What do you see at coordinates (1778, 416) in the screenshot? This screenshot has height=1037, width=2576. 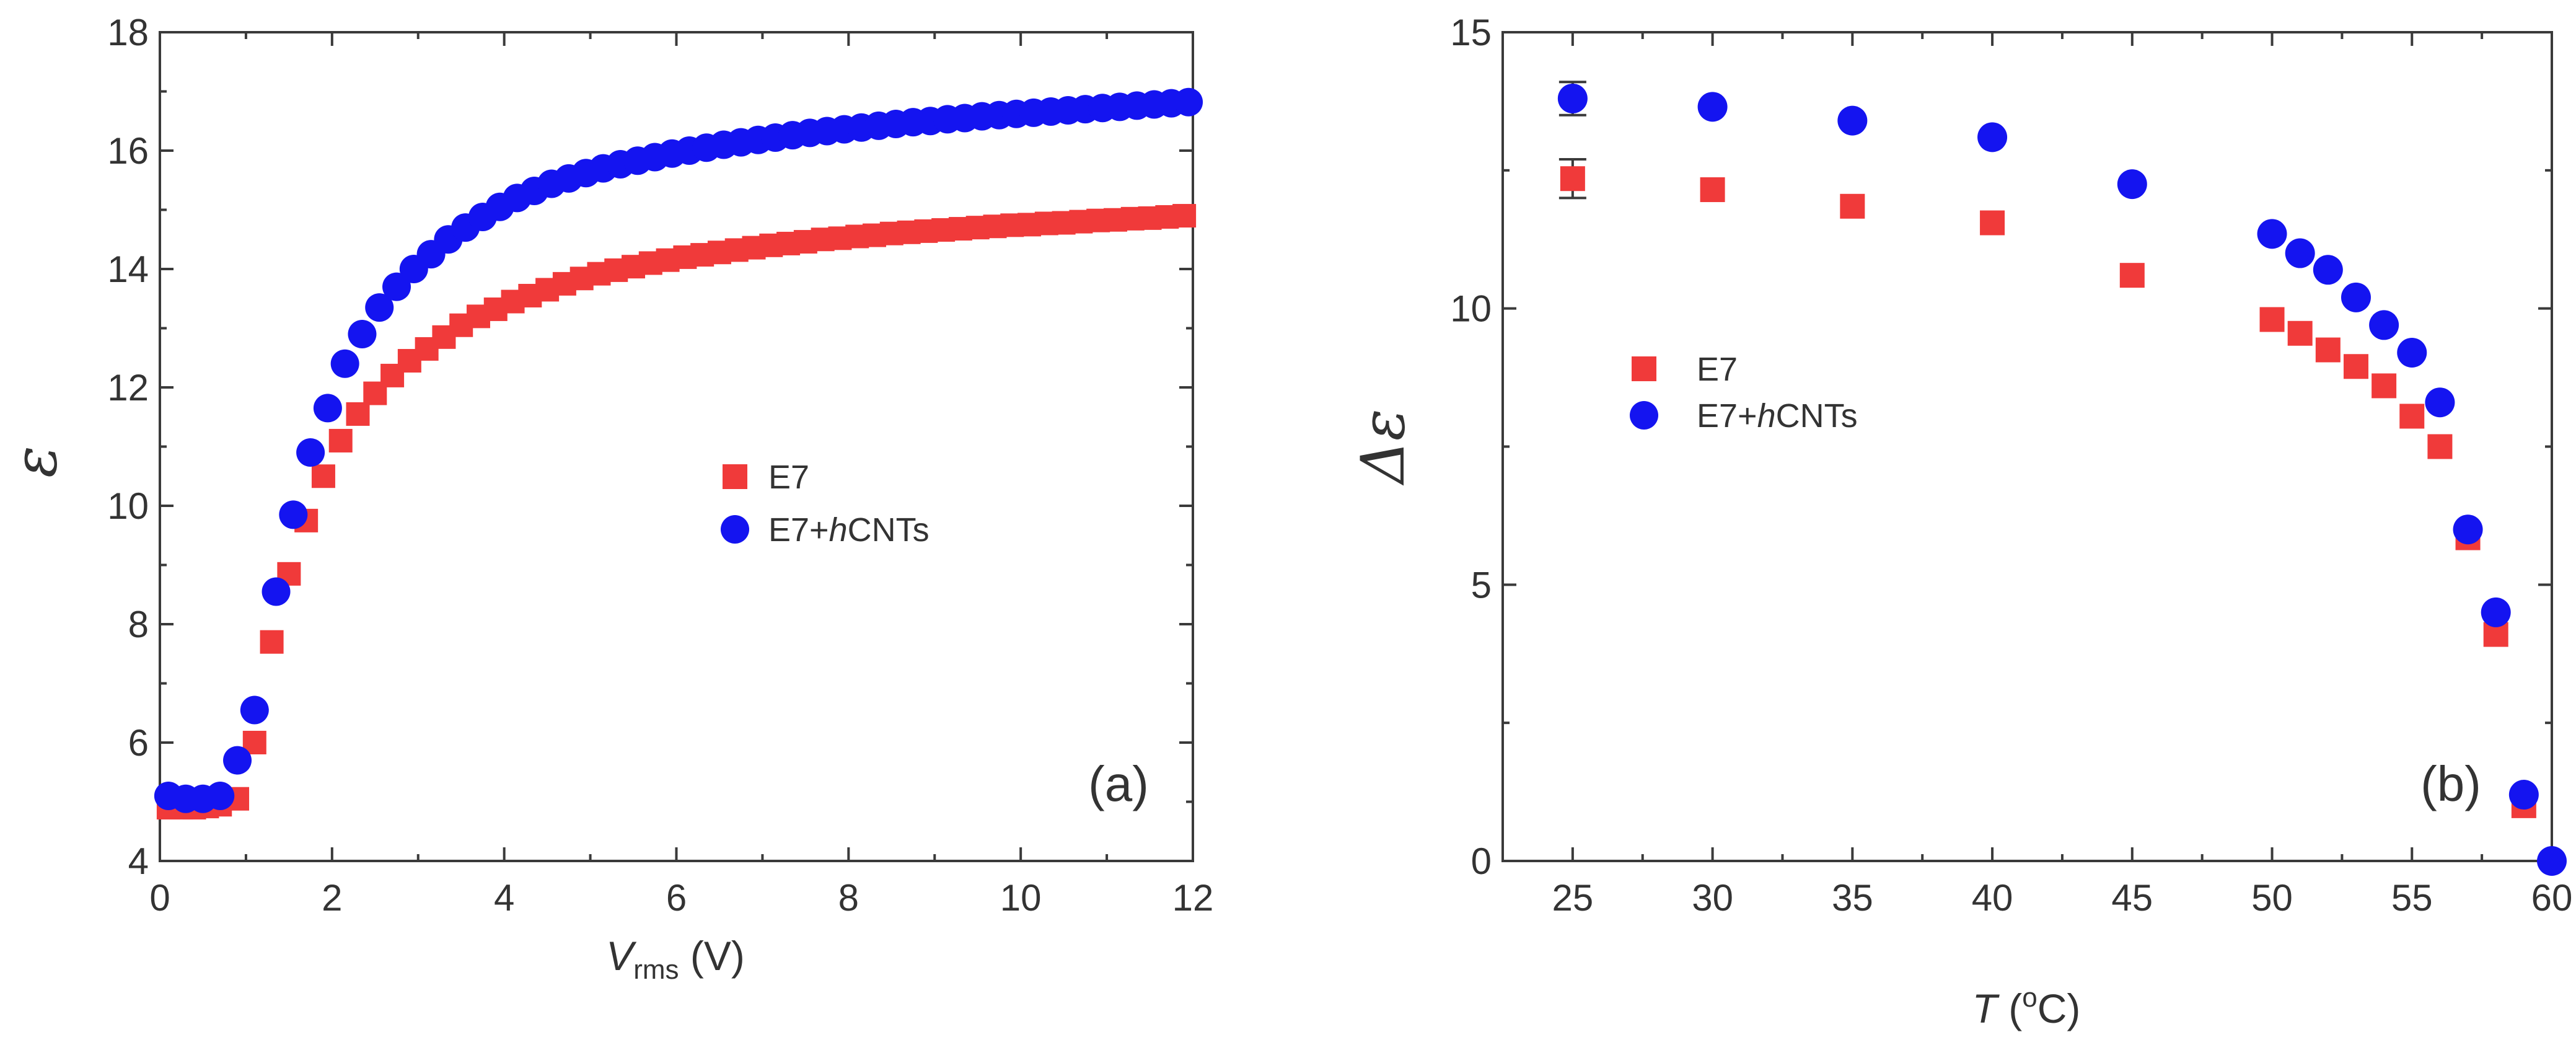 I see `legend-b-e7hcnts-label: E7+hCNTs` at bounding box center [1778, 416].